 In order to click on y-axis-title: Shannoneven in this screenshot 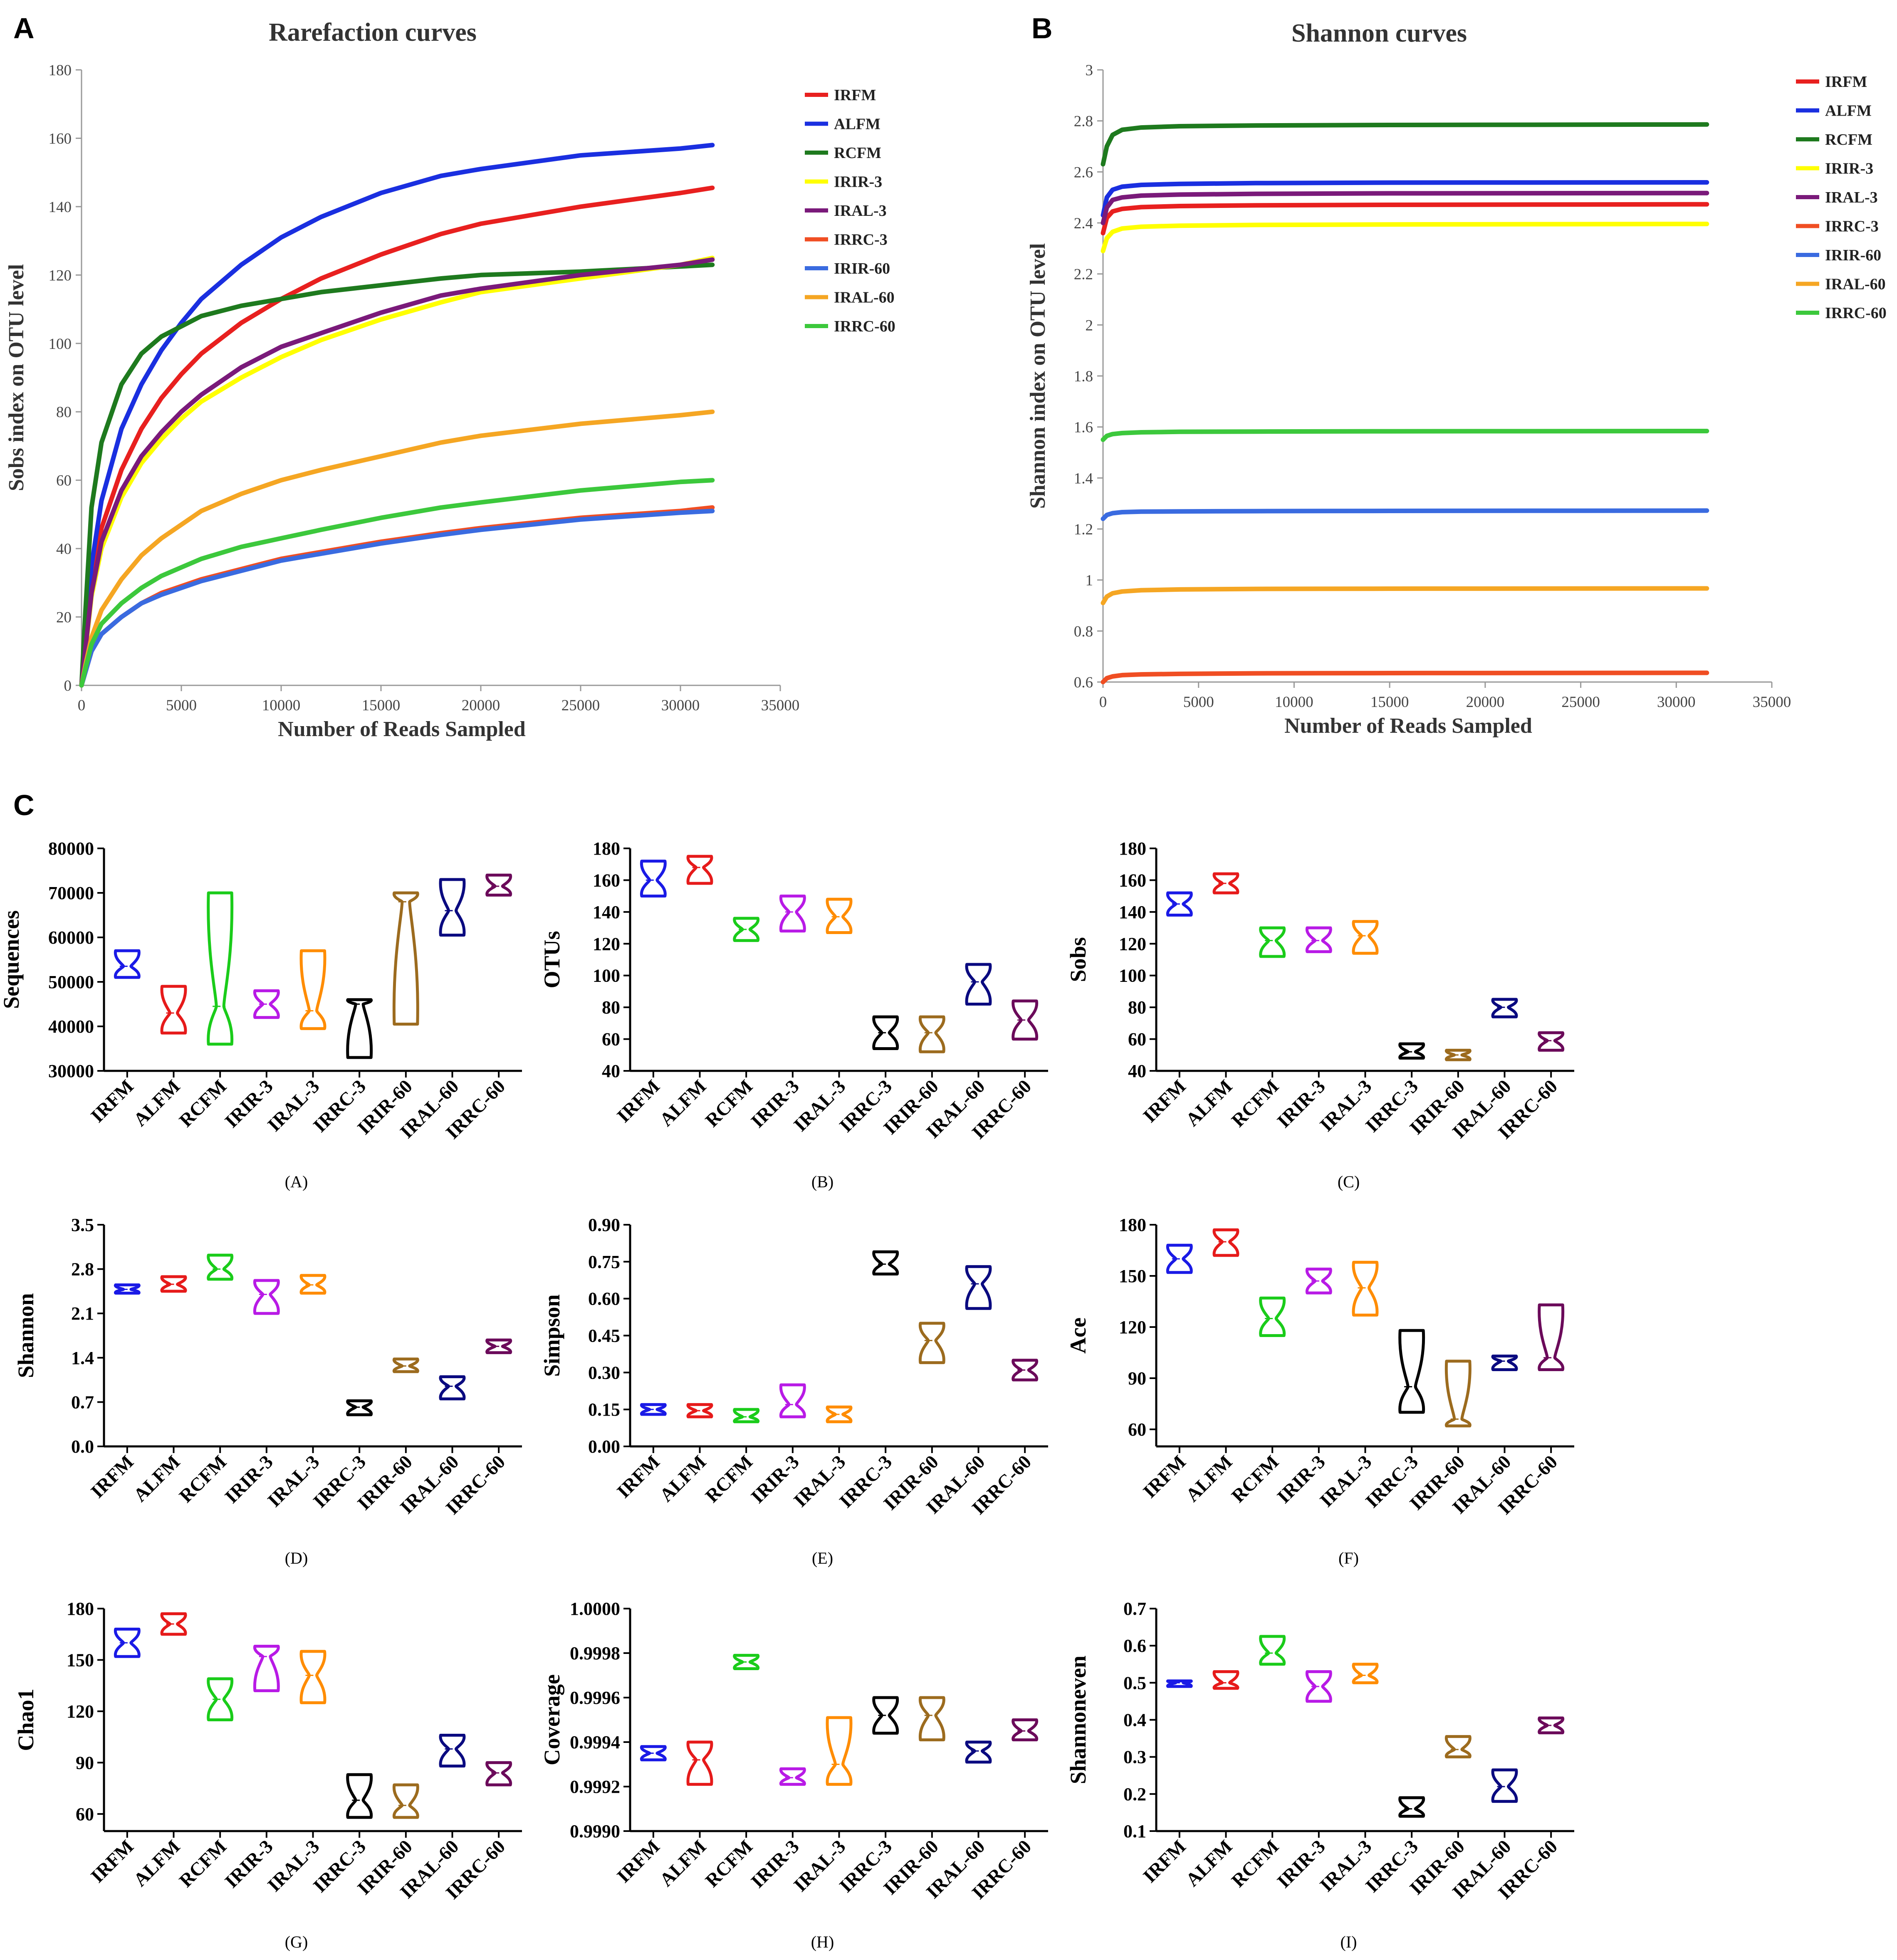, I will do `click(1078, 1720)`.